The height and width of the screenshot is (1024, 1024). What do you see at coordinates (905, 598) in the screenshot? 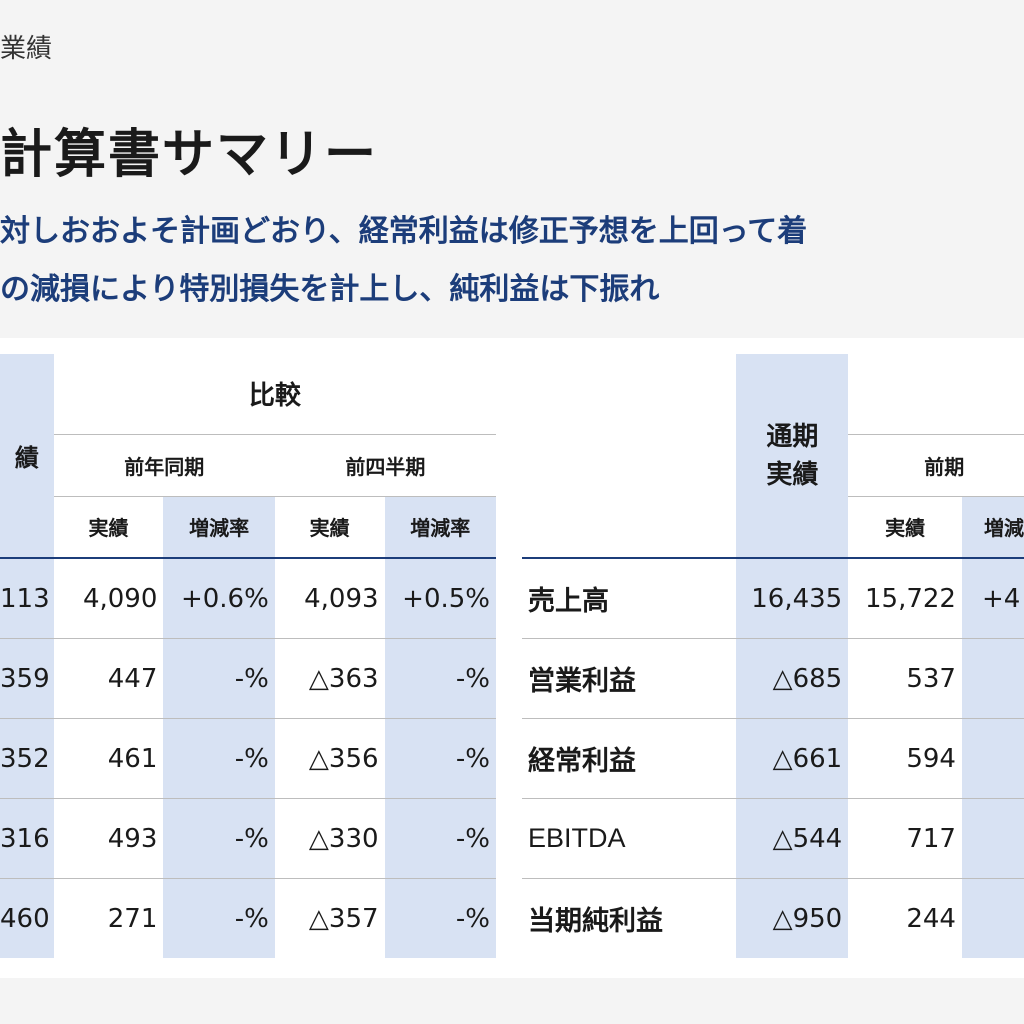
I see `prev-actual: 15,722` at bounding box center [905, 598].